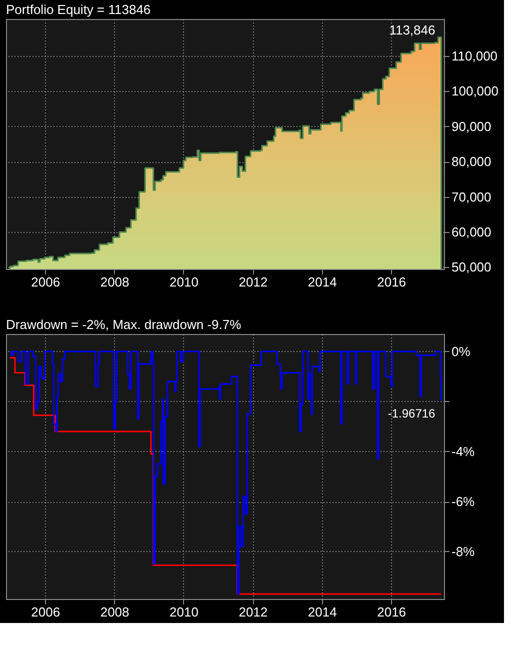  Describe the element at coordinates (472, 232) in the screenshot. I see `y-tick-label: 60,000` at that location.